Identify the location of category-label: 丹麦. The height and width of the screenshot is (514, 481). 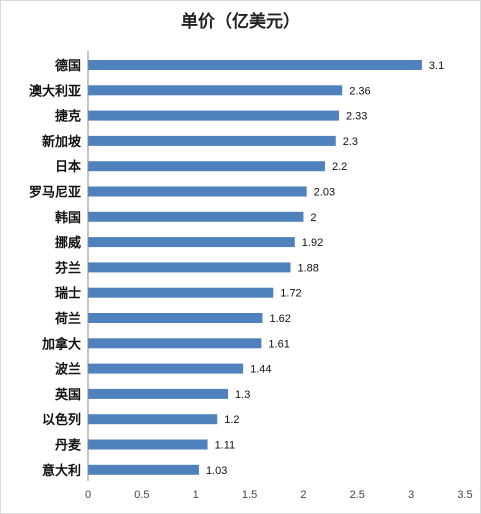
(68, 446).